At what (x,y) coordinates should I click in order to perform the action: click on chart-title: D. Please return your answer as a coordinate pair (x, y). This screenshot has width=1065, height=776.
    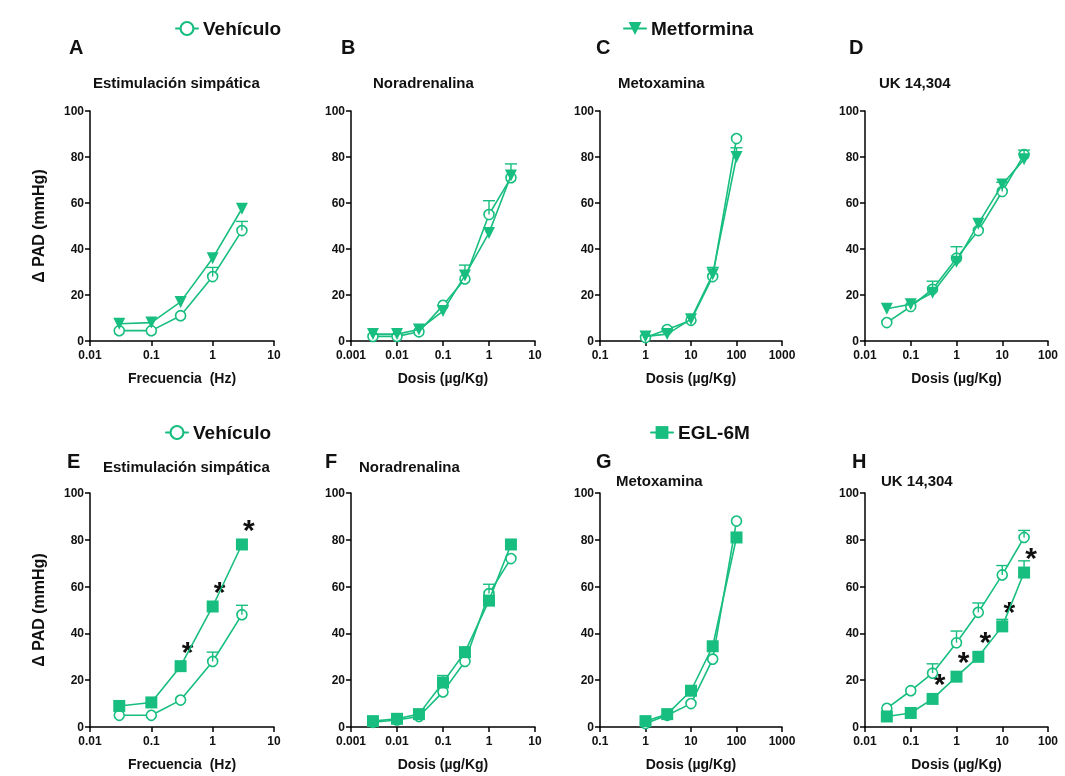
    Looking at the image, I should click on (856, 47).